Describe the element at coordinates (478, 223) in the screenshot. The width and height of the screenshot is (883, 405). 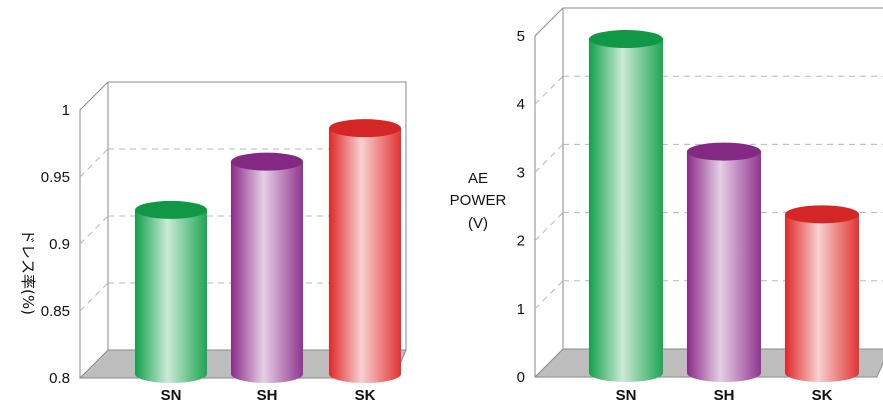
I see `y-axis-label-line3-chart2: (V)` at that location.